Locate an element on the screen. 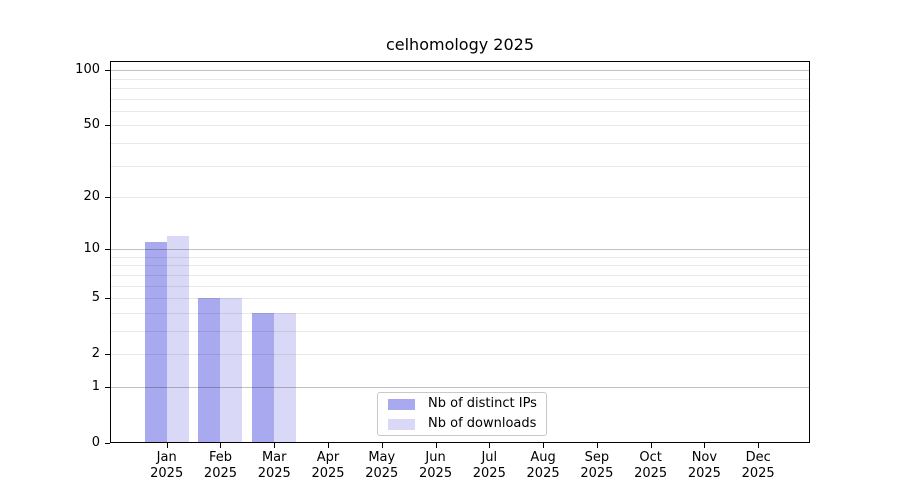  x-tick-label: Nov 2025 is located at coordinates (704, 466).